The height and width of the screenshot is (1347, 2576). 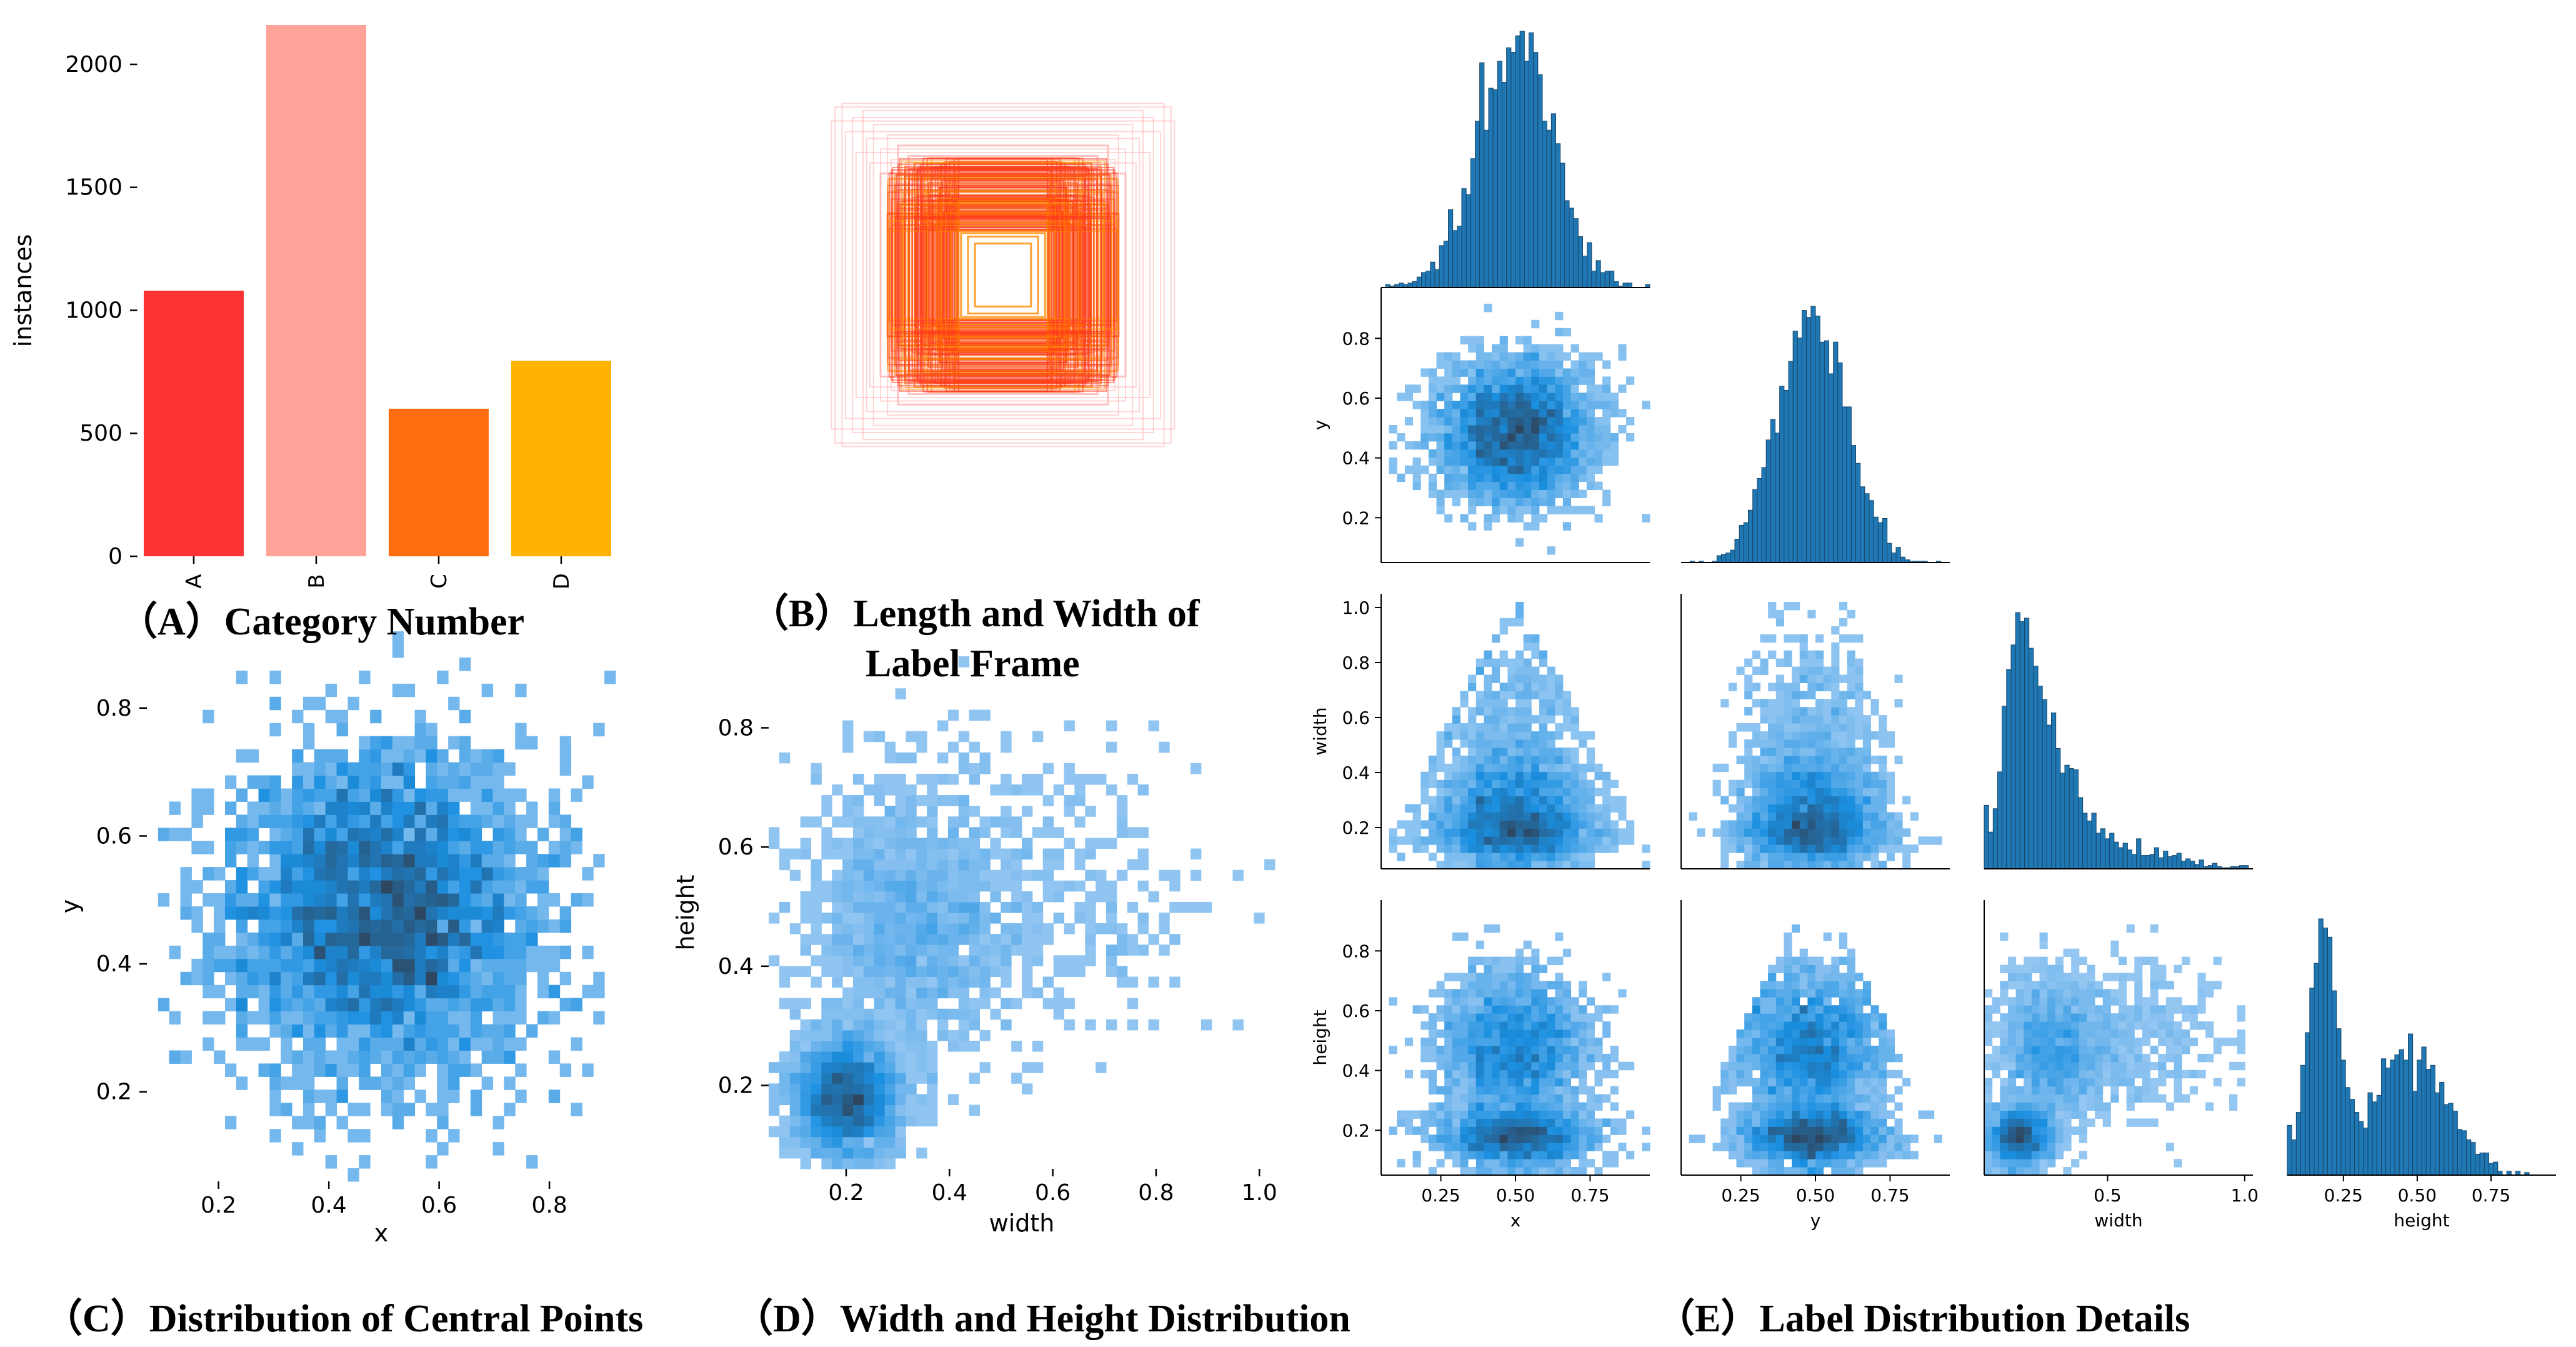 I want to click on pair-cell-width-y, so click(x=1815, y=731).